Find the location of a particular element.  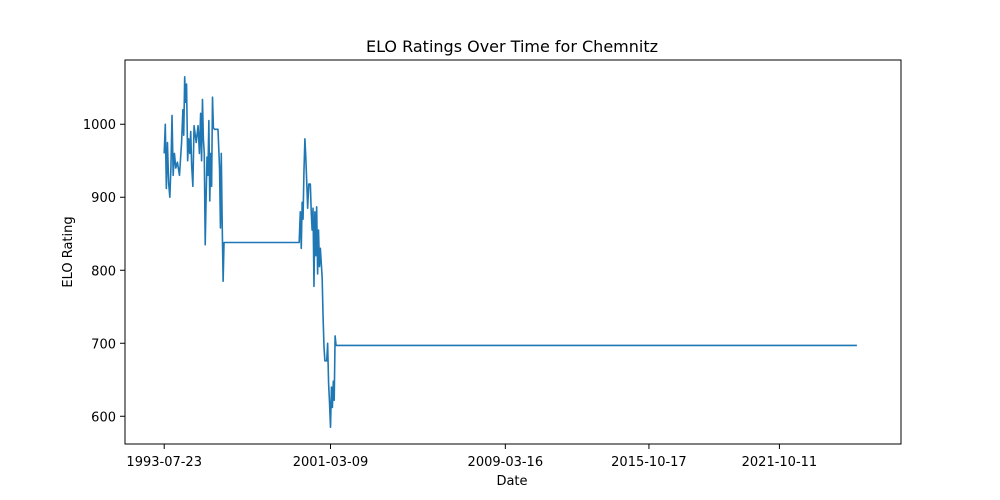

x-tick-label: 2001-03-09 is located at coordinates (331, 462).